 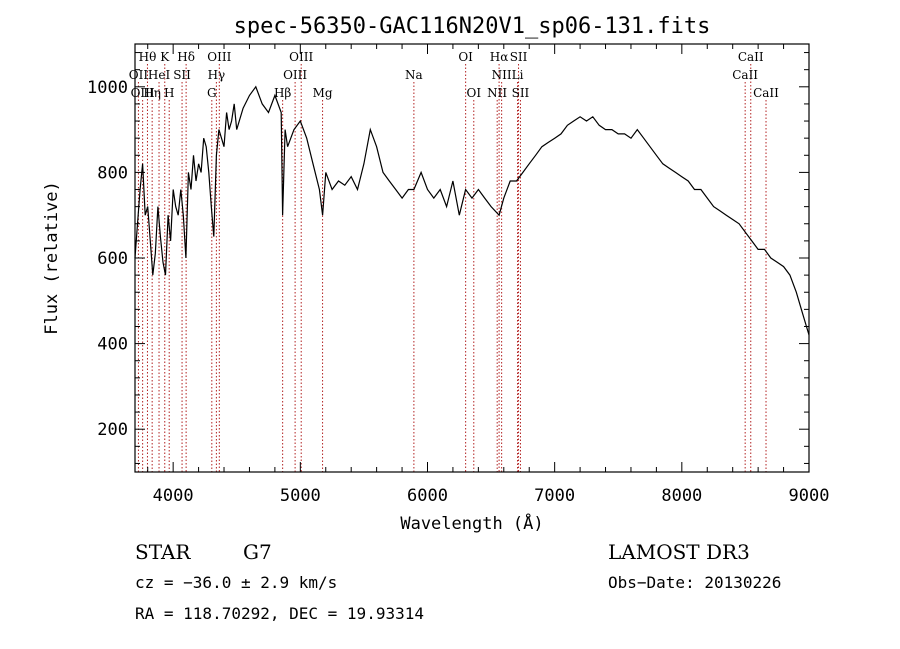 I want to click on coordinates: RA = 118.70292, DEC = 19.93314, so click(x=279, y=613).